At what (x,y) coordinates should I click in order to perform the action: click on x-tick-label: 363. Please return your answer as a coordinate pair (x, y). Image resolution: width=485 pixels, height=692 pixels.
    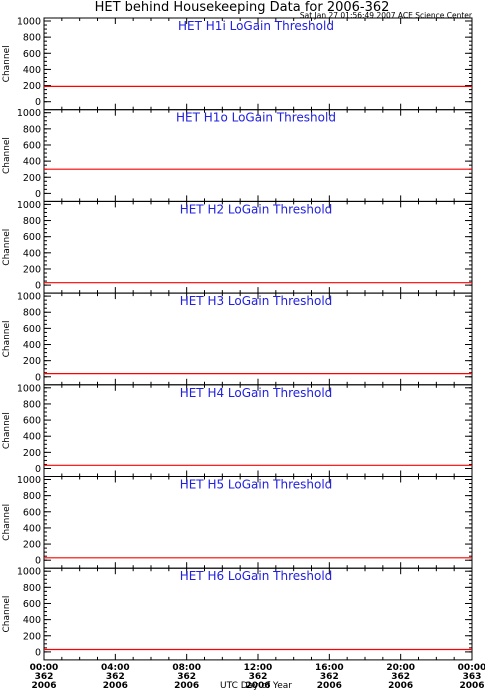
    Looking at the image, I should click on (472, 677).